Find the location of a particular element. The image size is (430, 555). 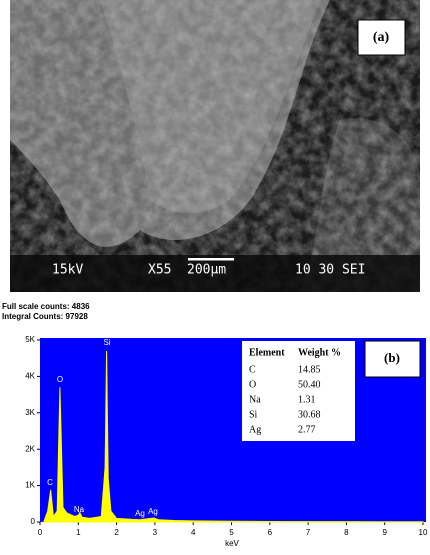

x-tick-label: 0 is located at coordinates (40, 532).